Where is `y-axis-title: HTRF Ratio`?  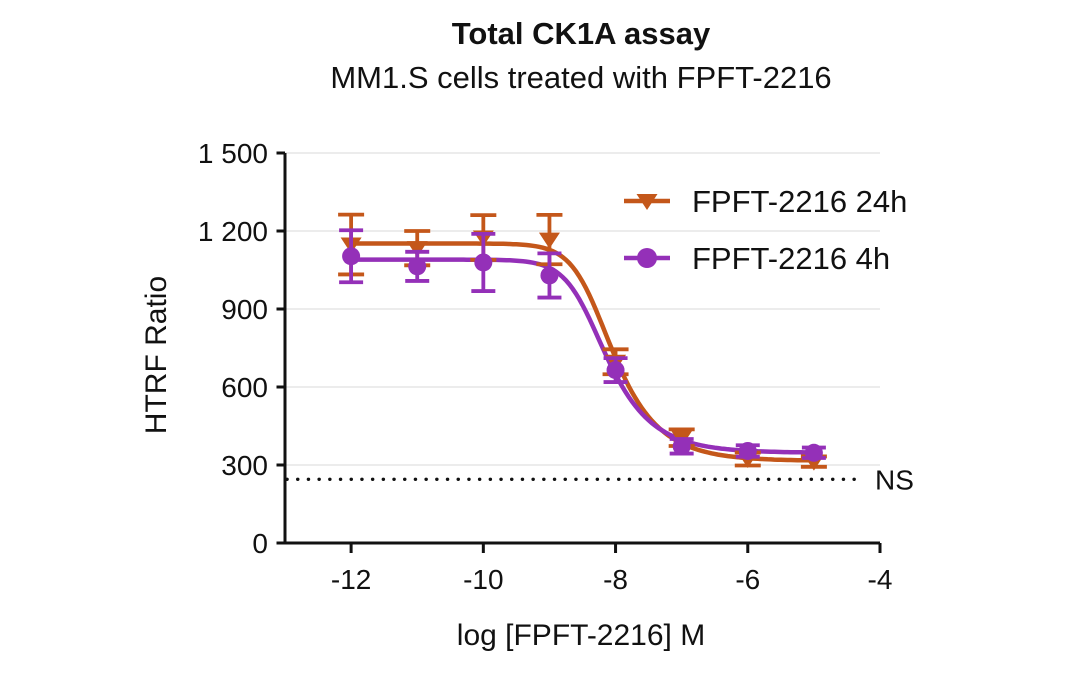 y-axis-title: HTRF Ratio is located at coordinates (156, 355).